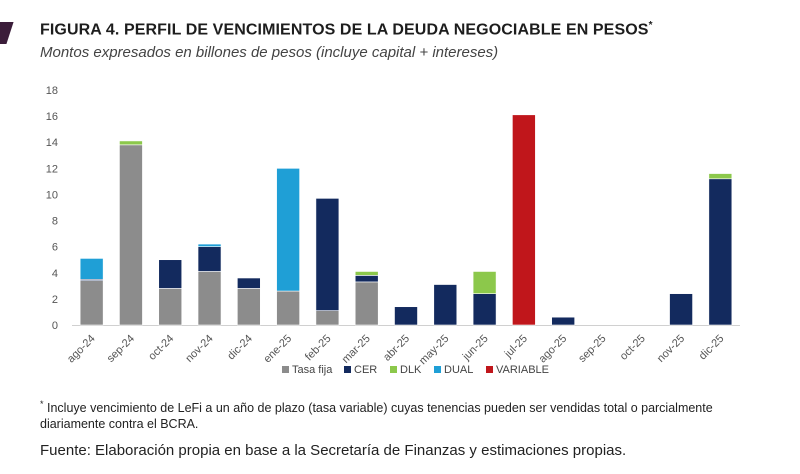 This screenshot has width=800, height=474. What do you see at coordinates (52, 169) in the screenshot?
I see `y-tick-label: 12` at bounding box center [52, 169].